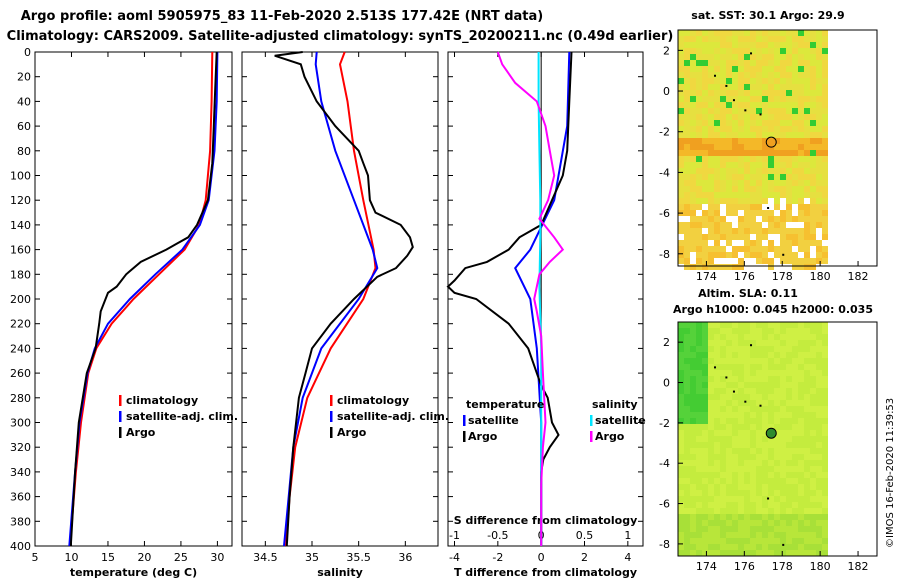 This screenshot has width=900, height=584. What do you see at coordinates (782, 566) in the screenshot?
I see `map-x-tick-label: 178` at bounding box center [782, 566].